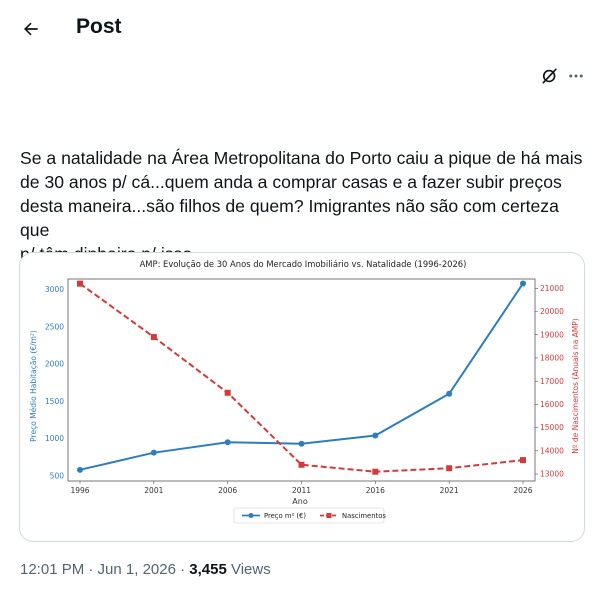  I want to click on right-tick-label: 13000, so click(552, 474).